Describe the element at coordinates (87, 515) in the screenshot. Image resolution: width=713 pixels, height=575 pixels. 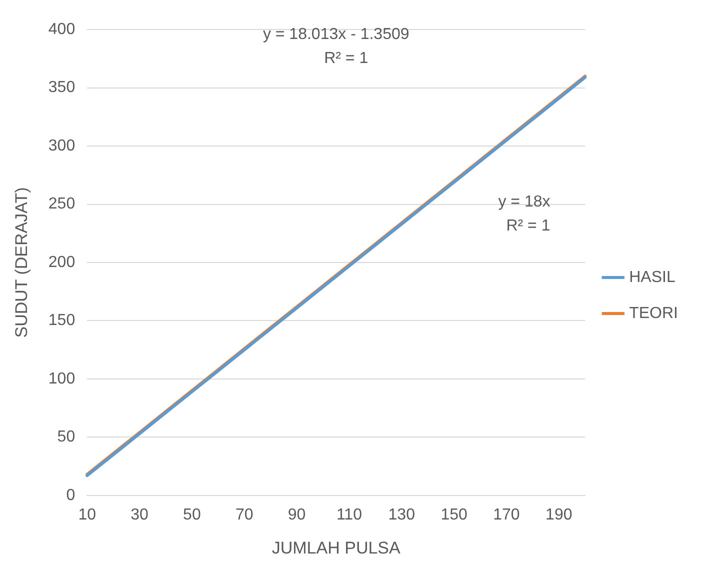
I see `x-tick-label: 10` at that location.